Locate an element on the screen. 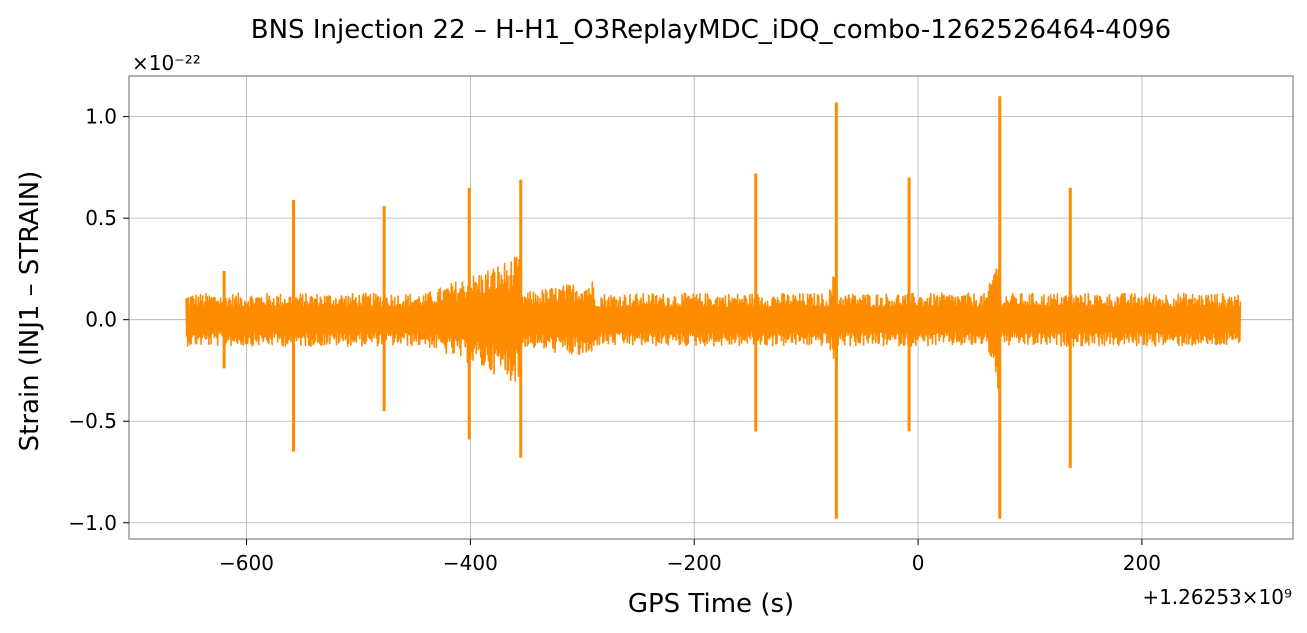 The image size is (1307, 633). y-tick-label: 0.0 is located at coordinates (101, 320).